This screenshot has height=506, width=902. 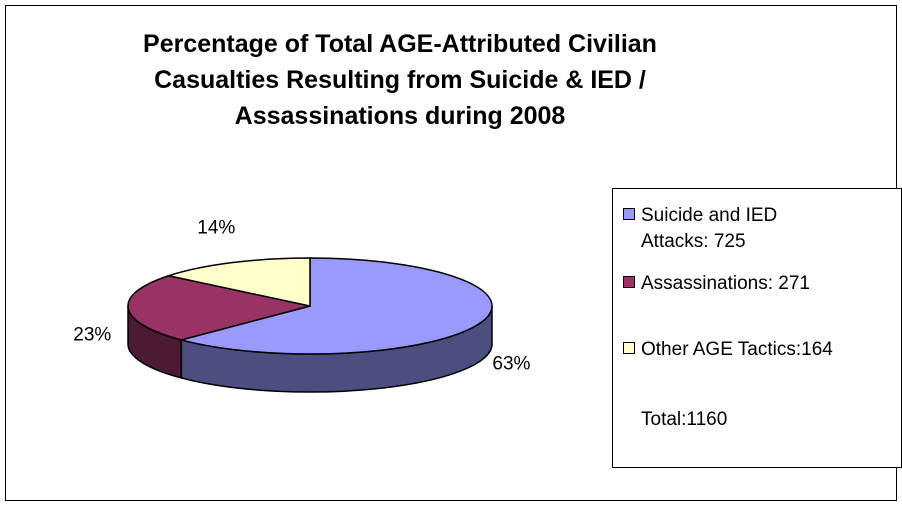 I want to click on pie-label-suicide-and-ied: 63%, so click(x=511, y=363).